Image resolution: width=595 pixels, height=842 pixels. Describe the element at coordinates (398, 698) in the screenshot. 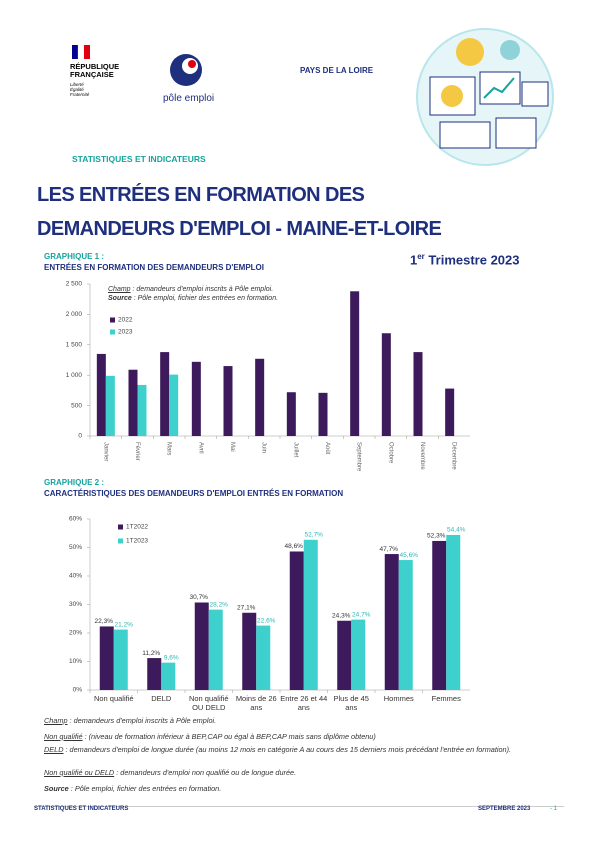

I see `x-tick-label: Hommes` at that location.